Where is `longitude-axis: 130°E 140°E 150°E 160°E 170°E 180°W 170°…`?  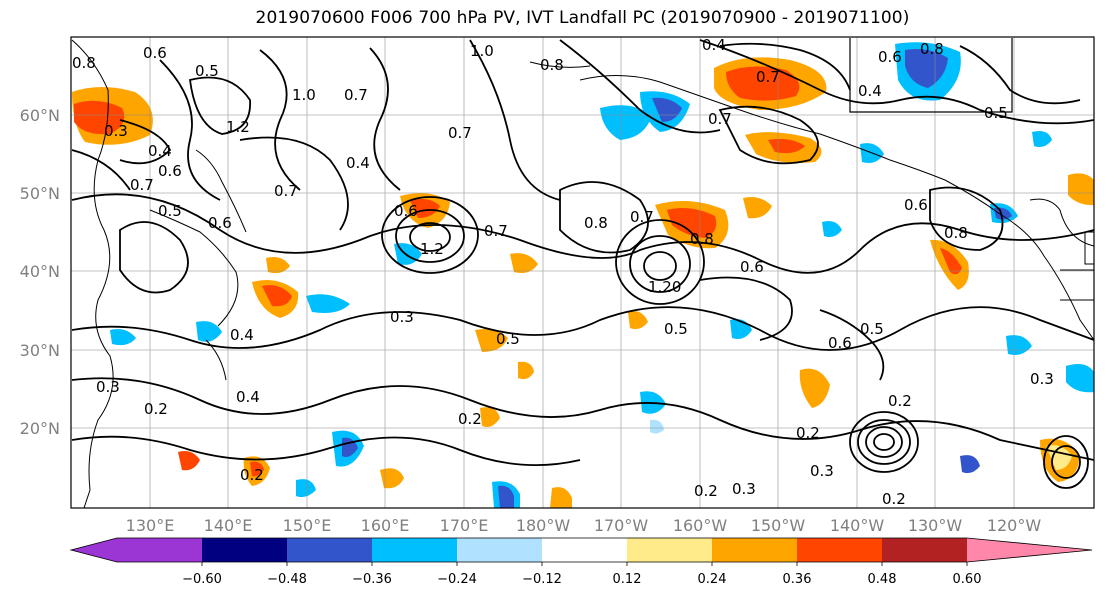
longitude-axis: 130°E 140°E 150°E 160°E 170°E 180°W 170°… is located at coordinates (584, 525).